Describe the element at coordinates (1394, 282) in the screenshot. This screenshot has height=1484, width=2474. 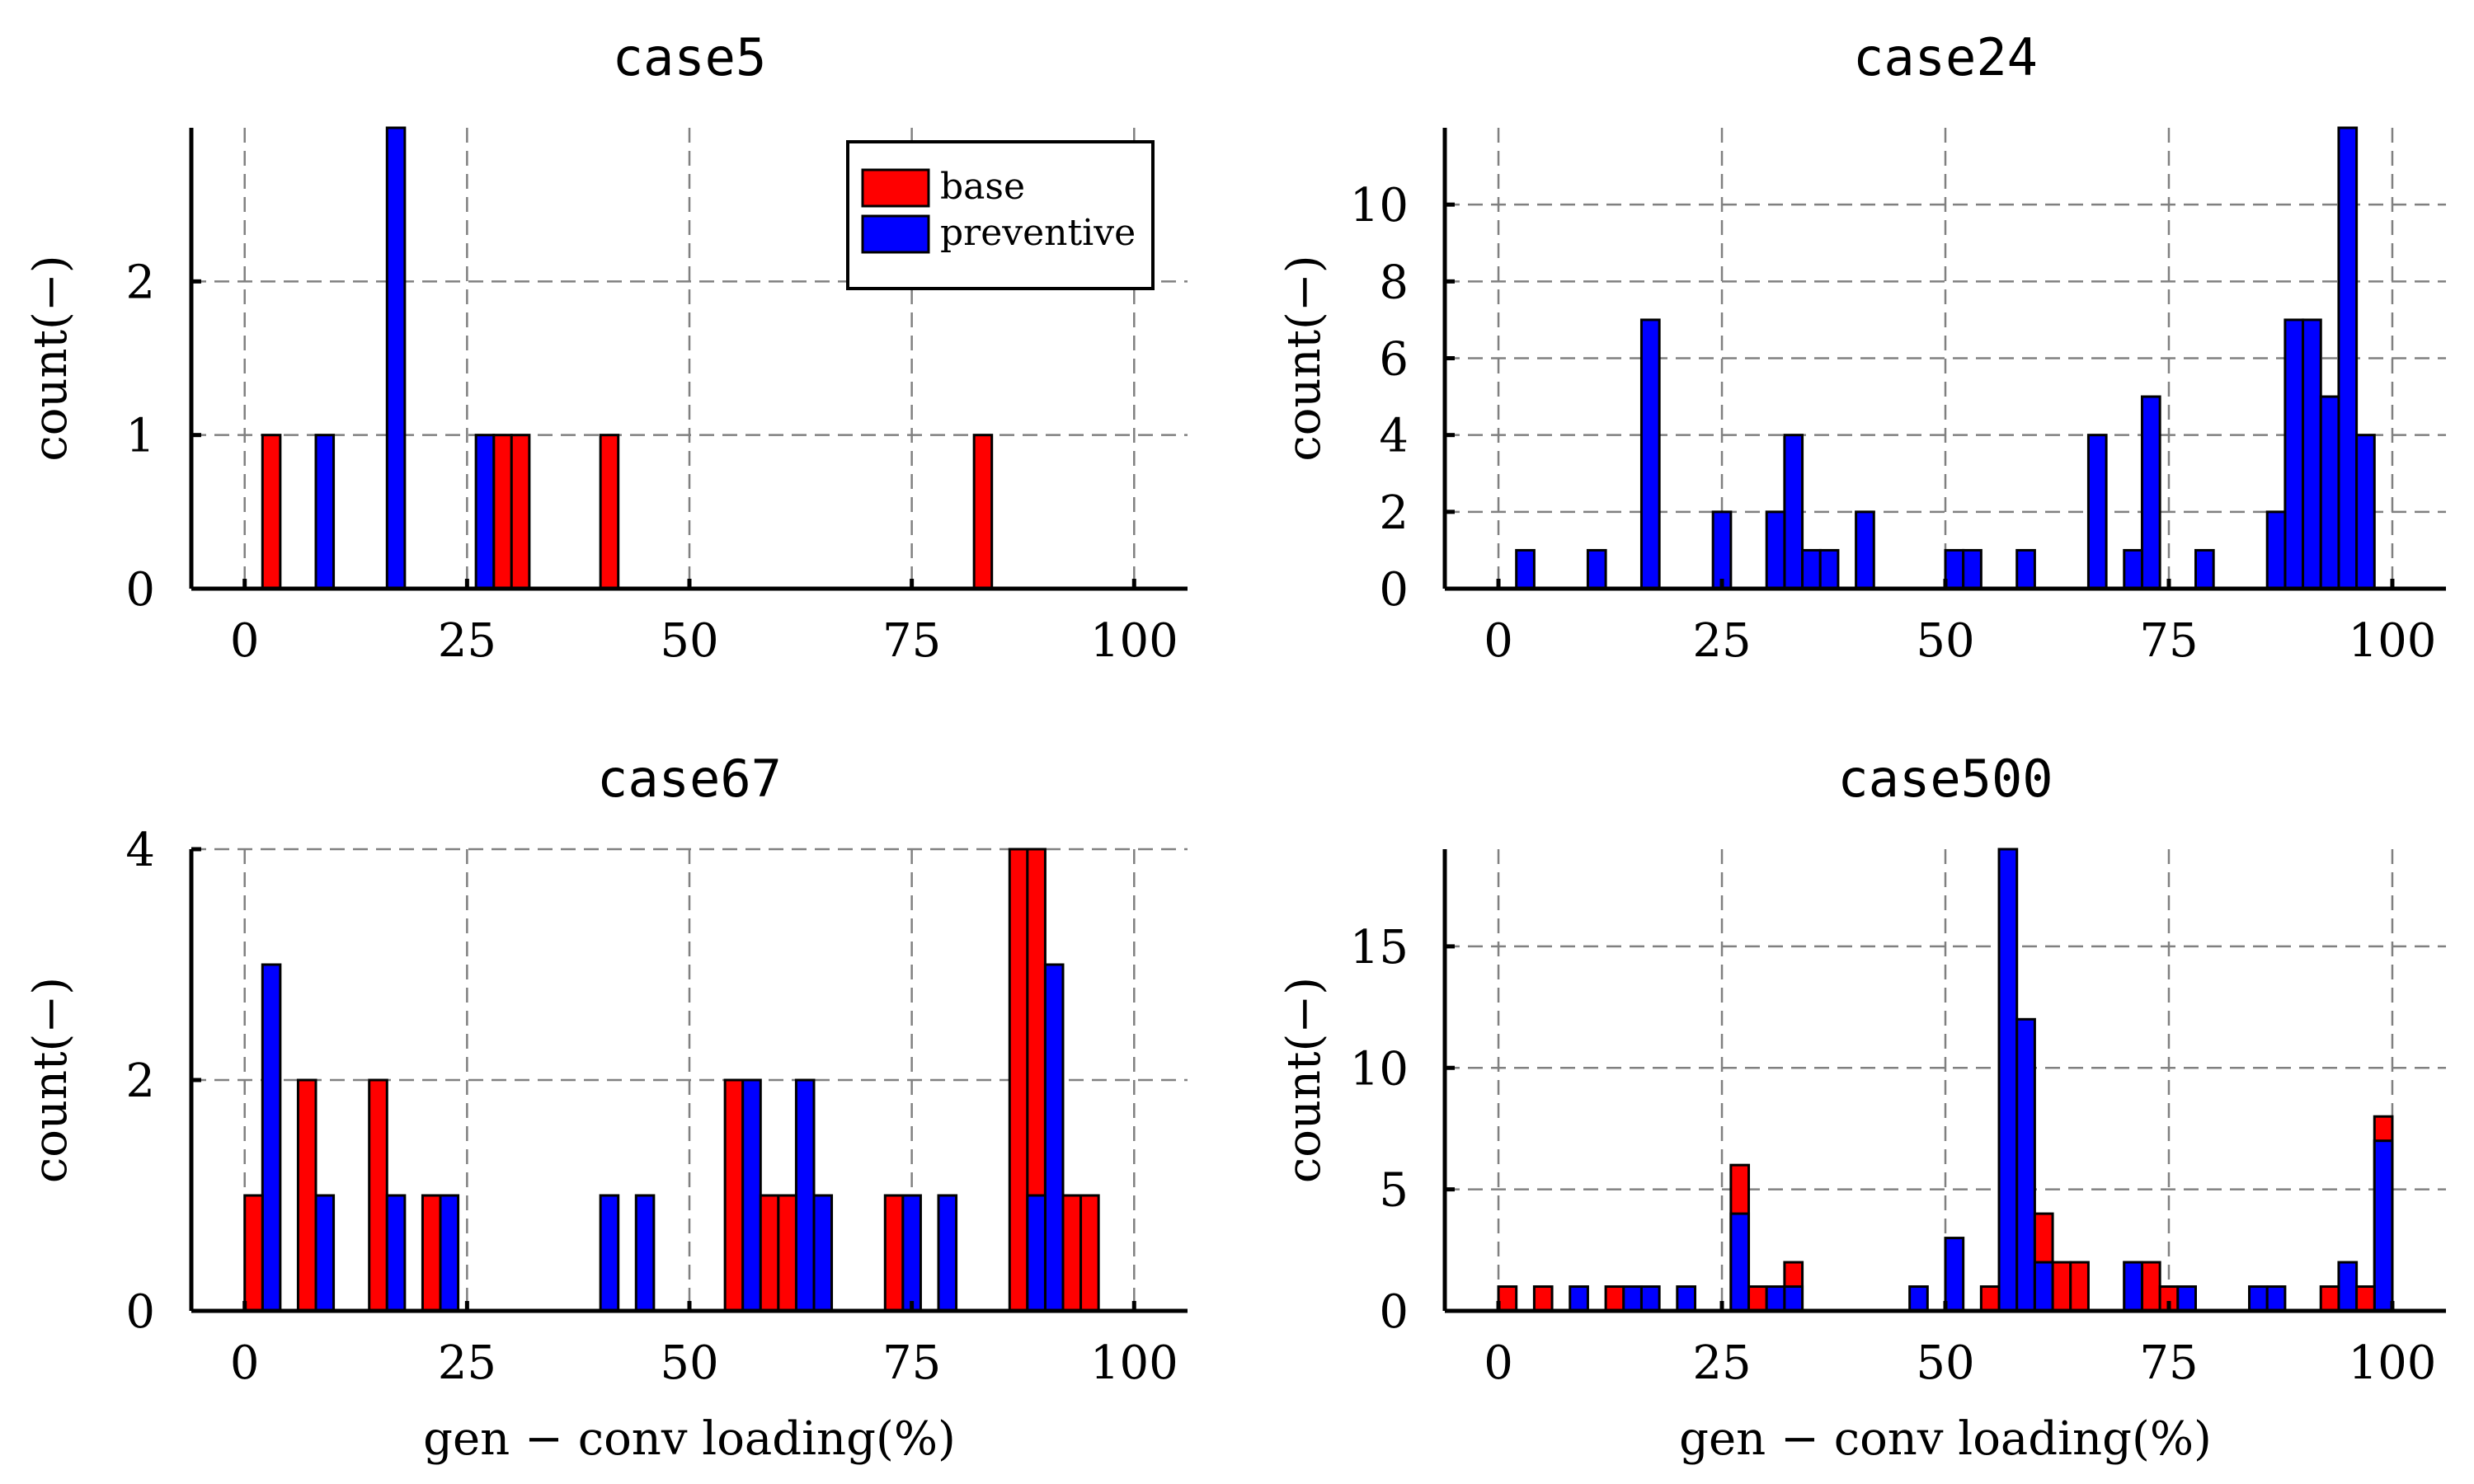
I see `y-tick-label: 8` at that location.